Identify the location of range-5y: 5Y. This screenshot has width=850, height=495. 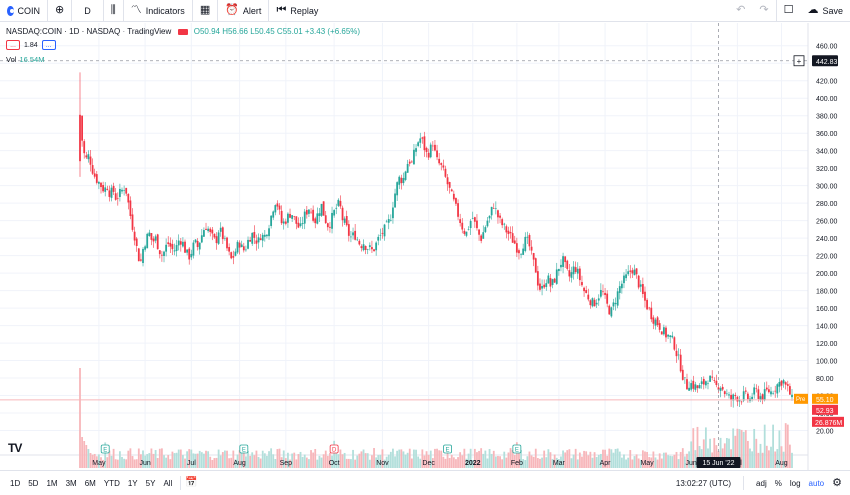
(150, 483).